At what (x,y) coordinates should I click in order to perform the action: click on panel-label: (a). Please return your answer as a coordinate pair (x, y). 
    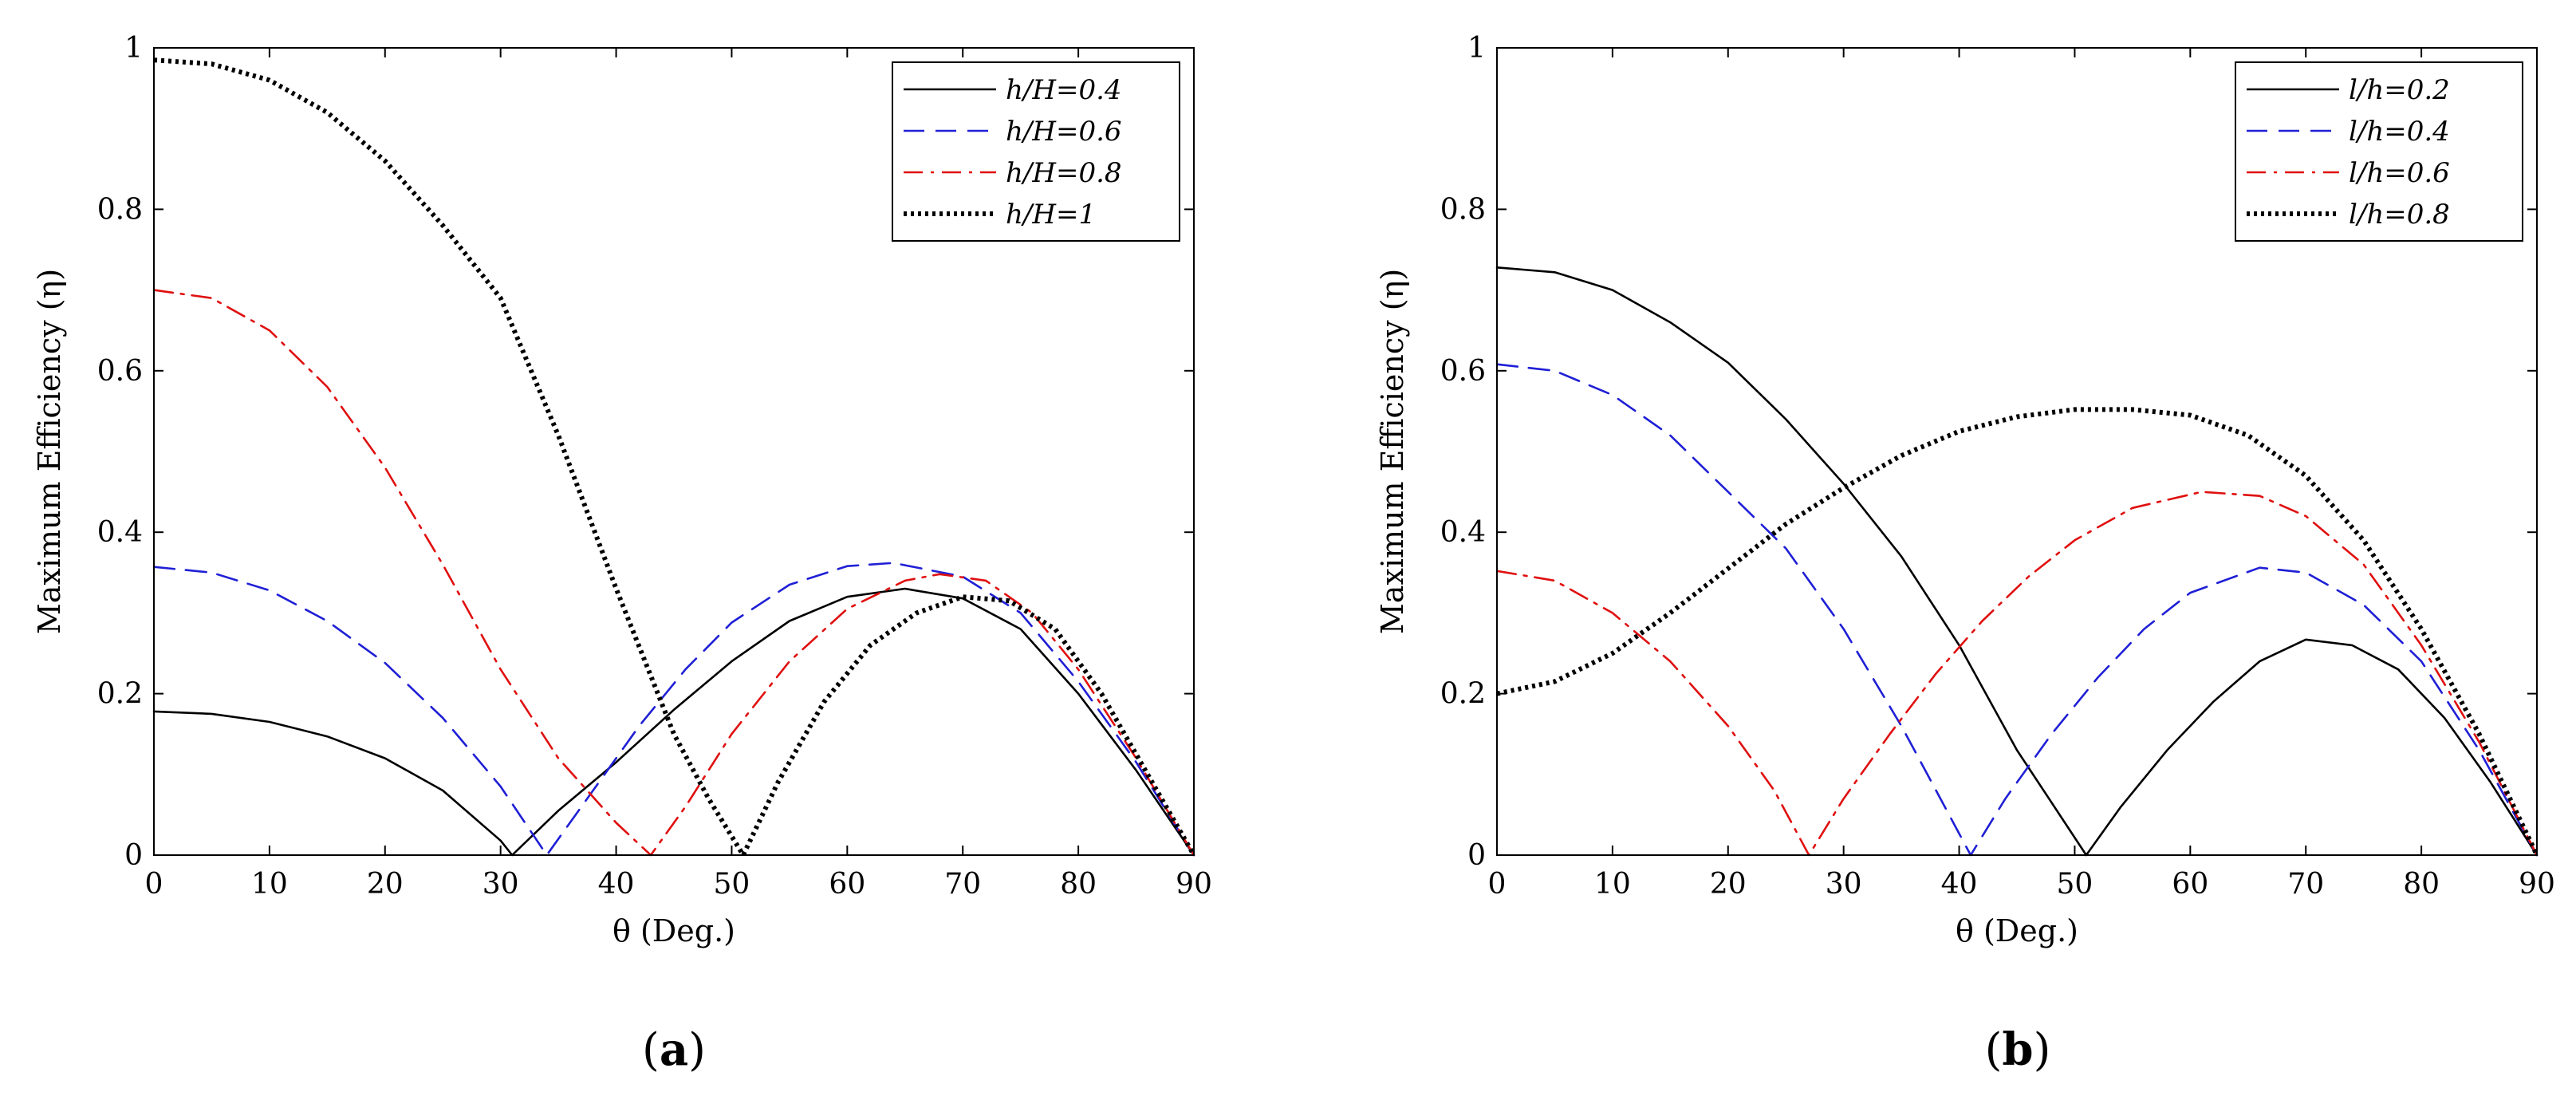
    Looking at the image, I should click on (674, 1049).